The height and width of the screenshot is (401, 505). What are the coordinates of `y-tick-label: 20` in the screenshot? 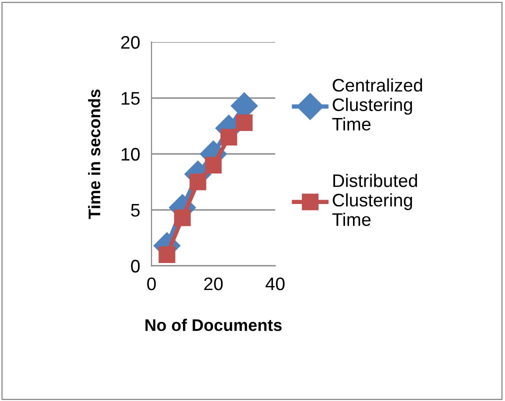 It's located at (130, 42).